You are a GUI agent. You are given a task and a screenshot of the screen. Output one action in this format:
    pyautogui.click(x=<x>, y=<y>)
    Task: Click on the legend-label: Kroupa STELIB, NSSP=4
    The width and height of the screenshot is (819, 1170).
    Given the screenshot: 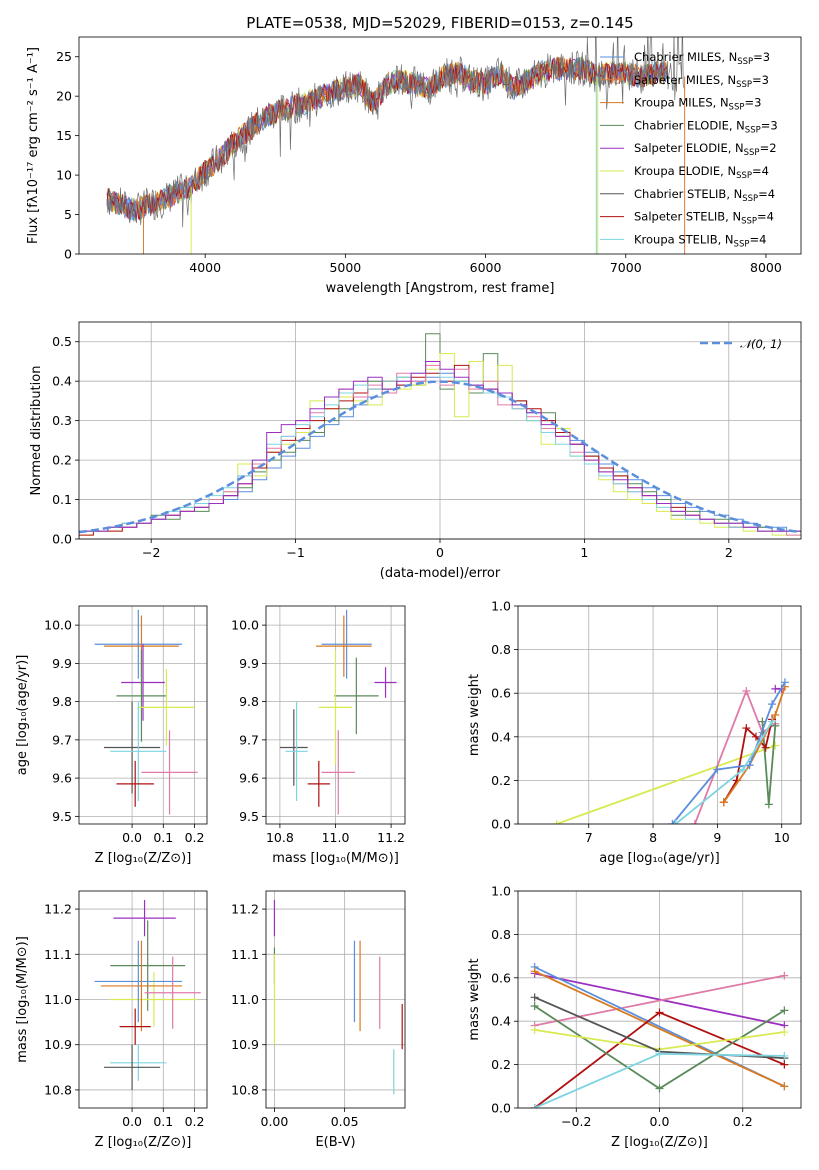 What is the action you would take?
    pyautogui.click(x=700, y=240)
    